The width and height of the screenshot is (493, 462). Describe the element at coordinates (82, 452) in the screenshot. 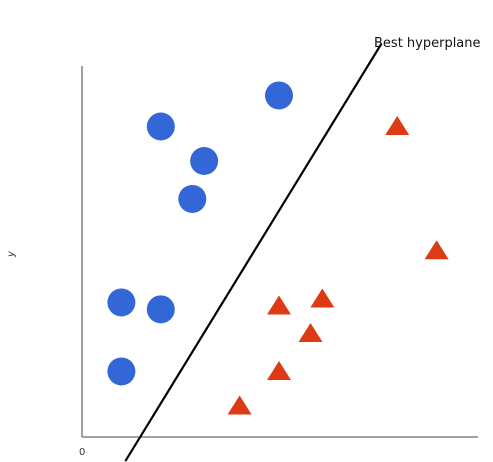

I see `origin-tick-label: 0` at that location.